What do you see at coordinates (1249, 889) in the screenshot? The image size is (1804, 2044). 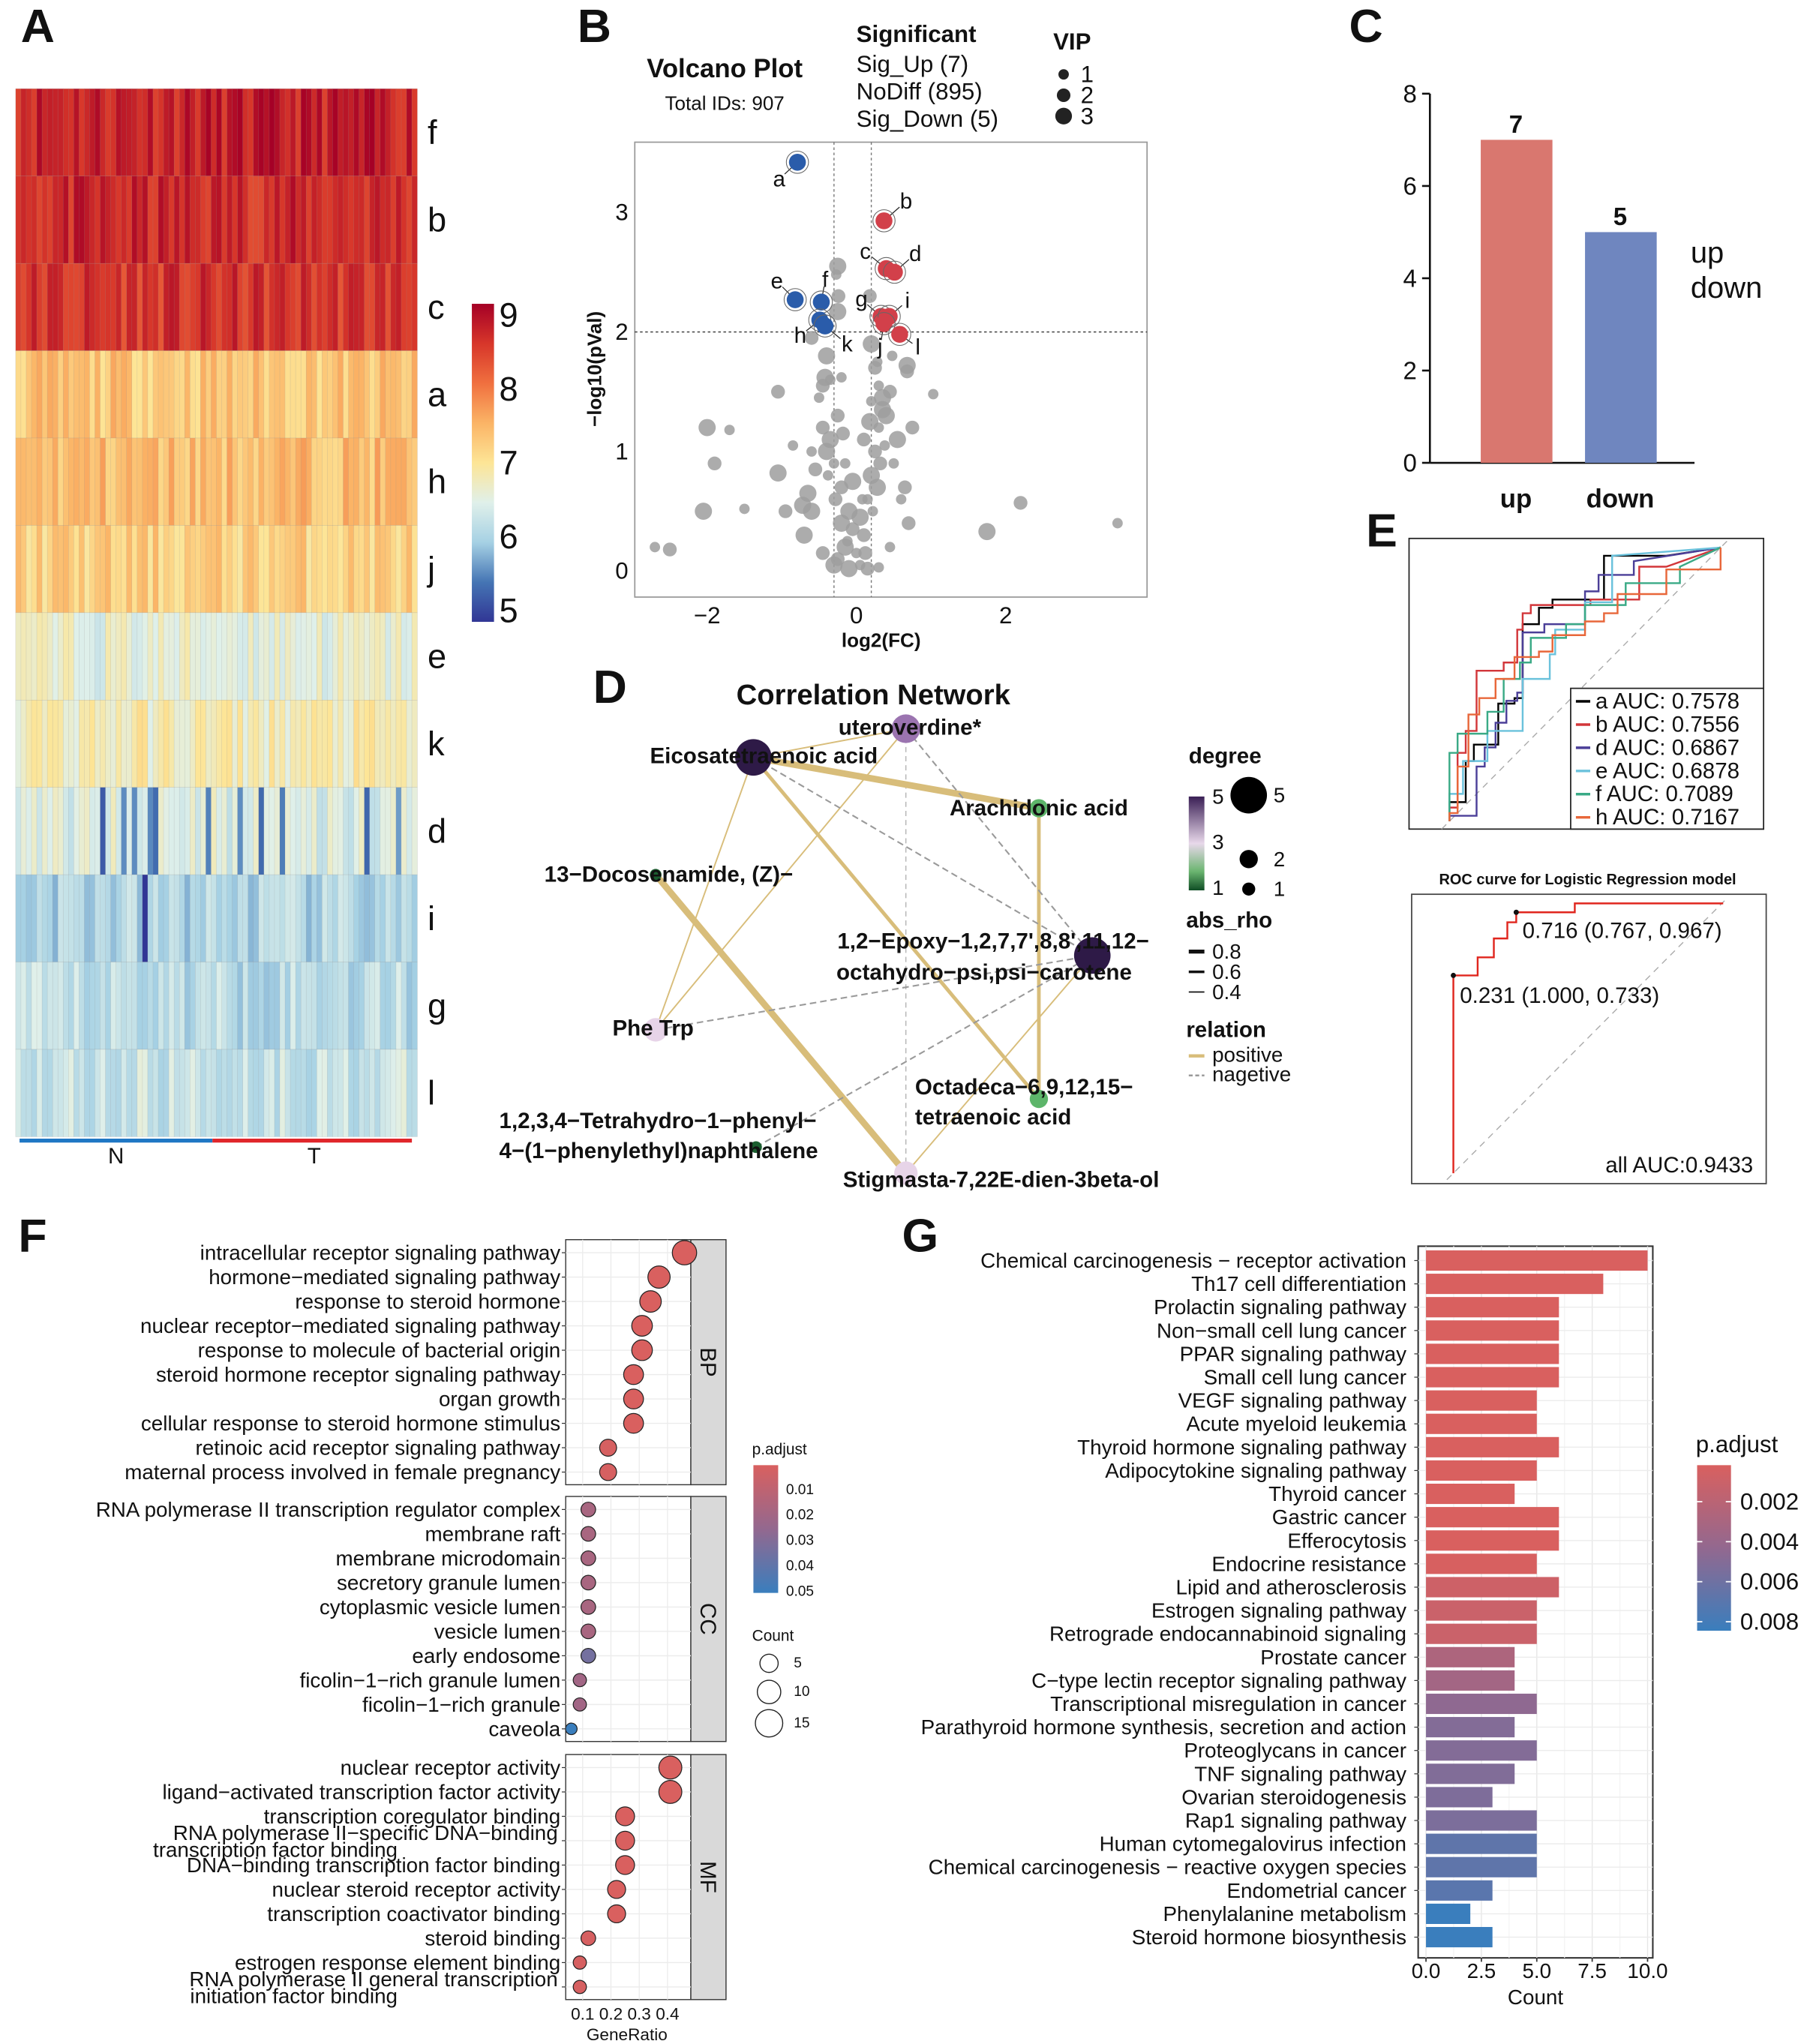 I see `degree-size-dot` at bounding box center [1249, 889].